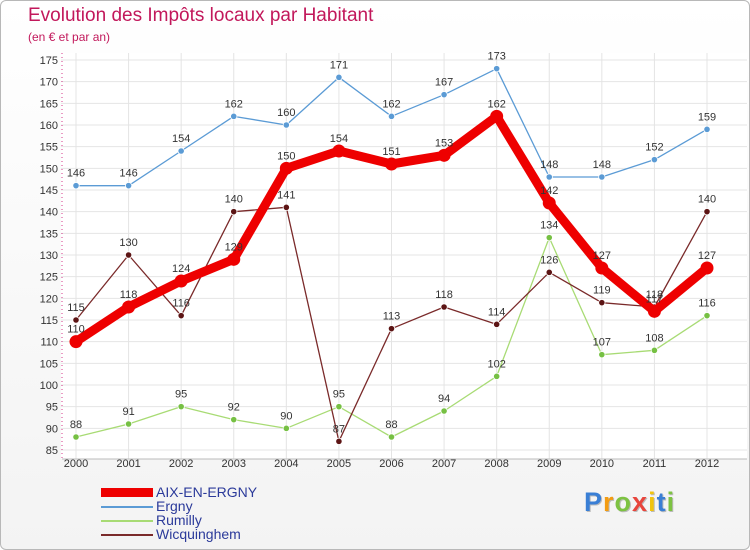 This screenshot has height=550, width=750. I want to click on data-label: 148, so click(549, 165).